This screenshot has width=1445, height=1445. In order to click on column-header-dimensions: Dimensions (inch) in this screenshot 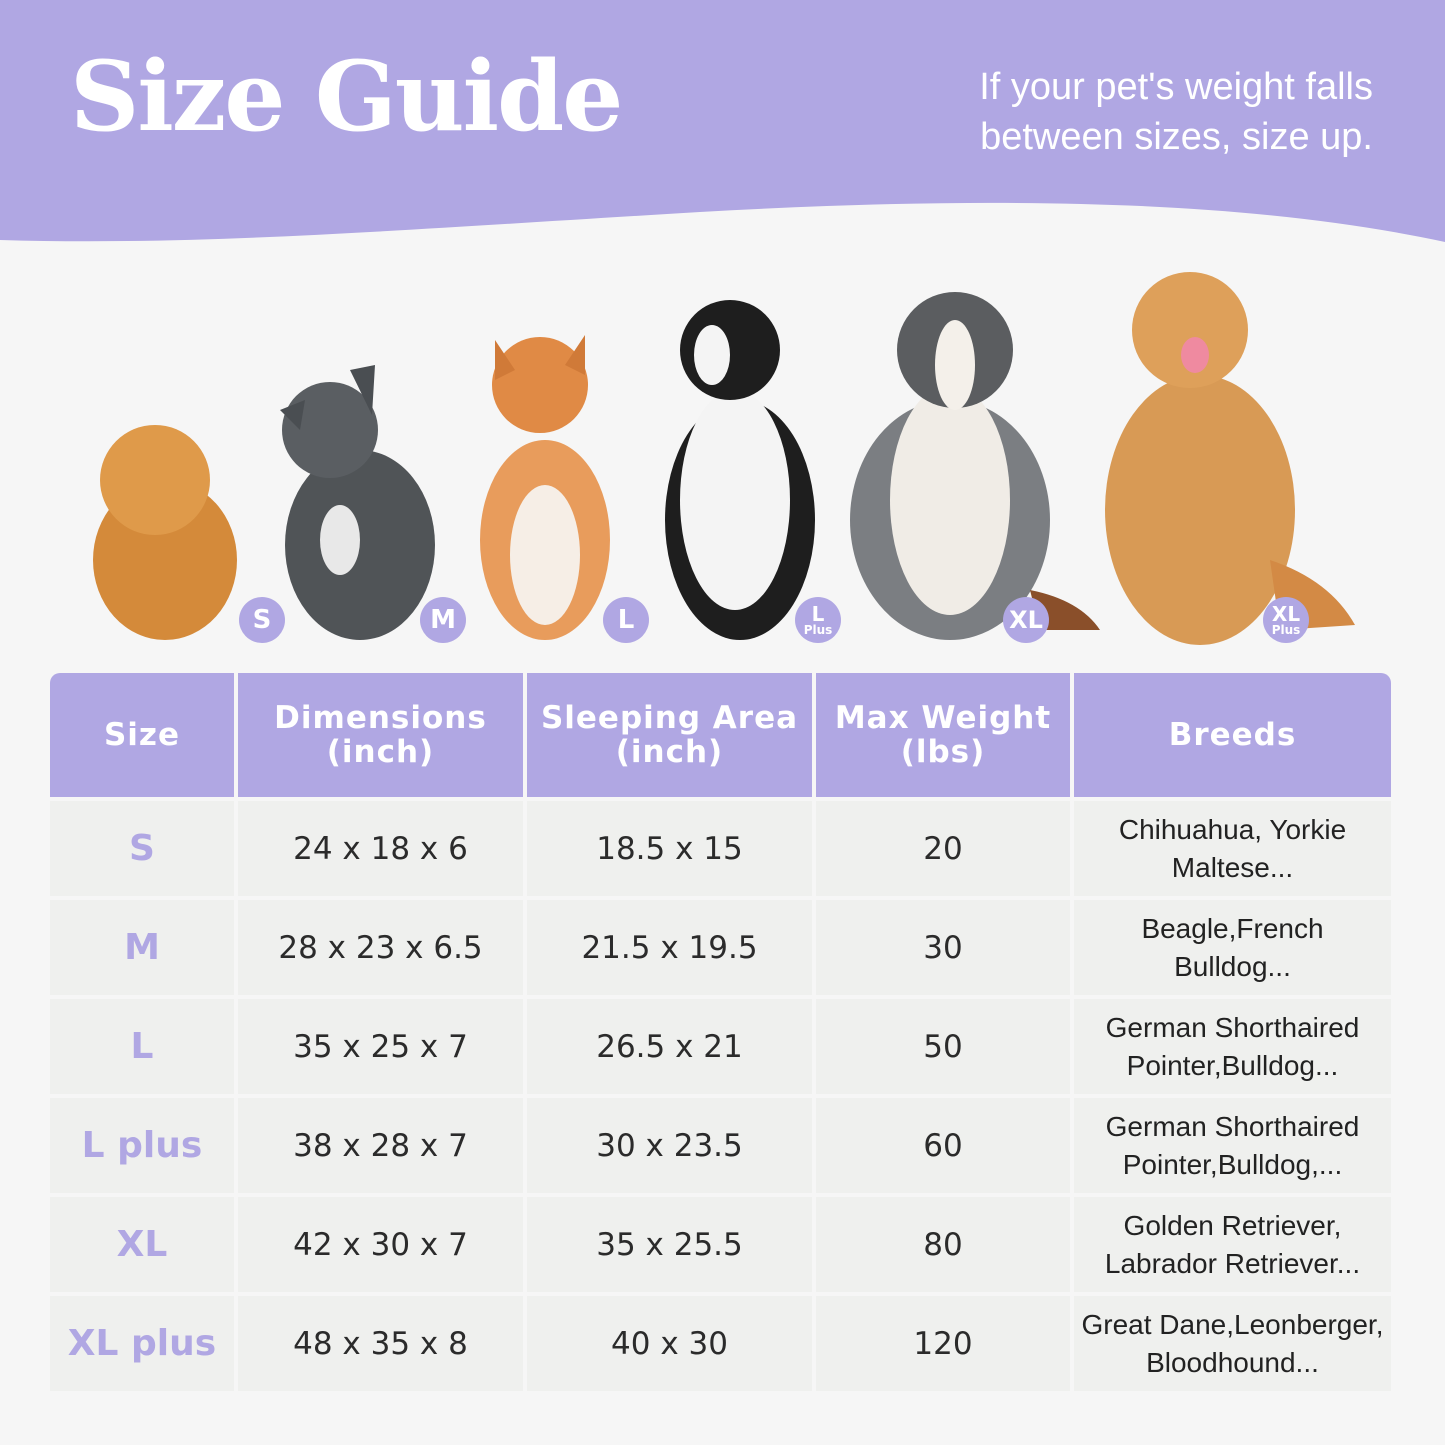, I will do `click(380, 735)`.